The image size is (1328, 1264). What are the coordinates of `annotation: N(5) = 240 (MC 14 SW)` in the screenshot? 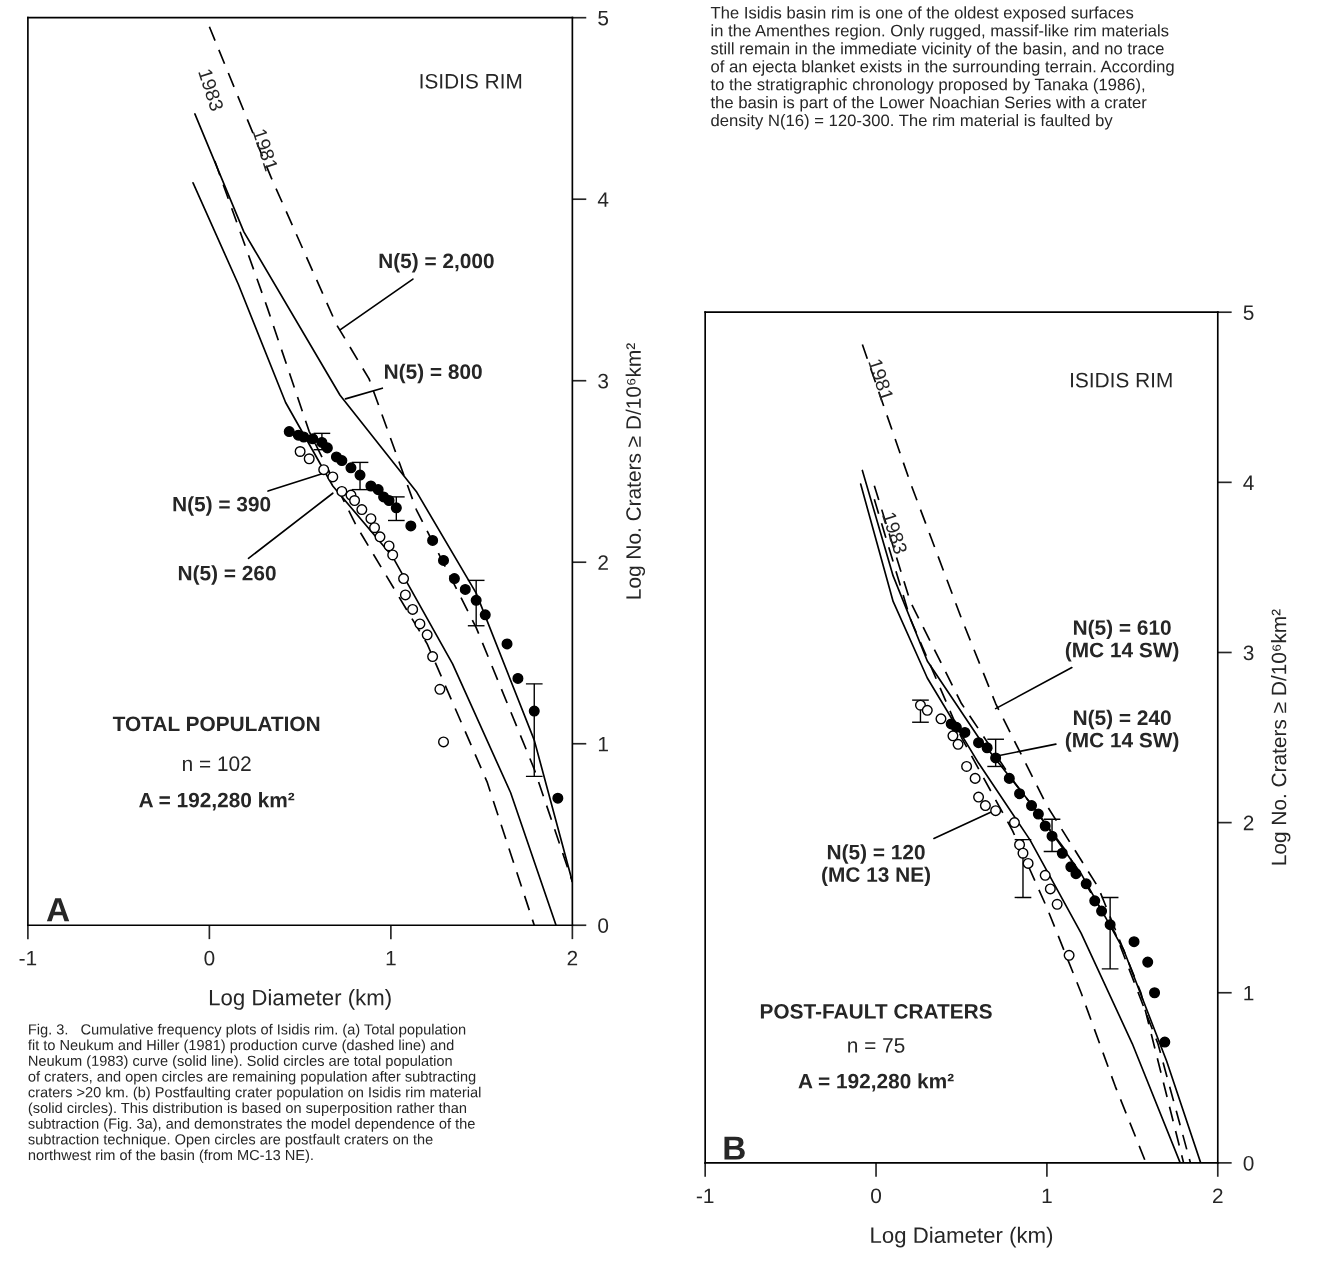 It's located at (1122, 730).